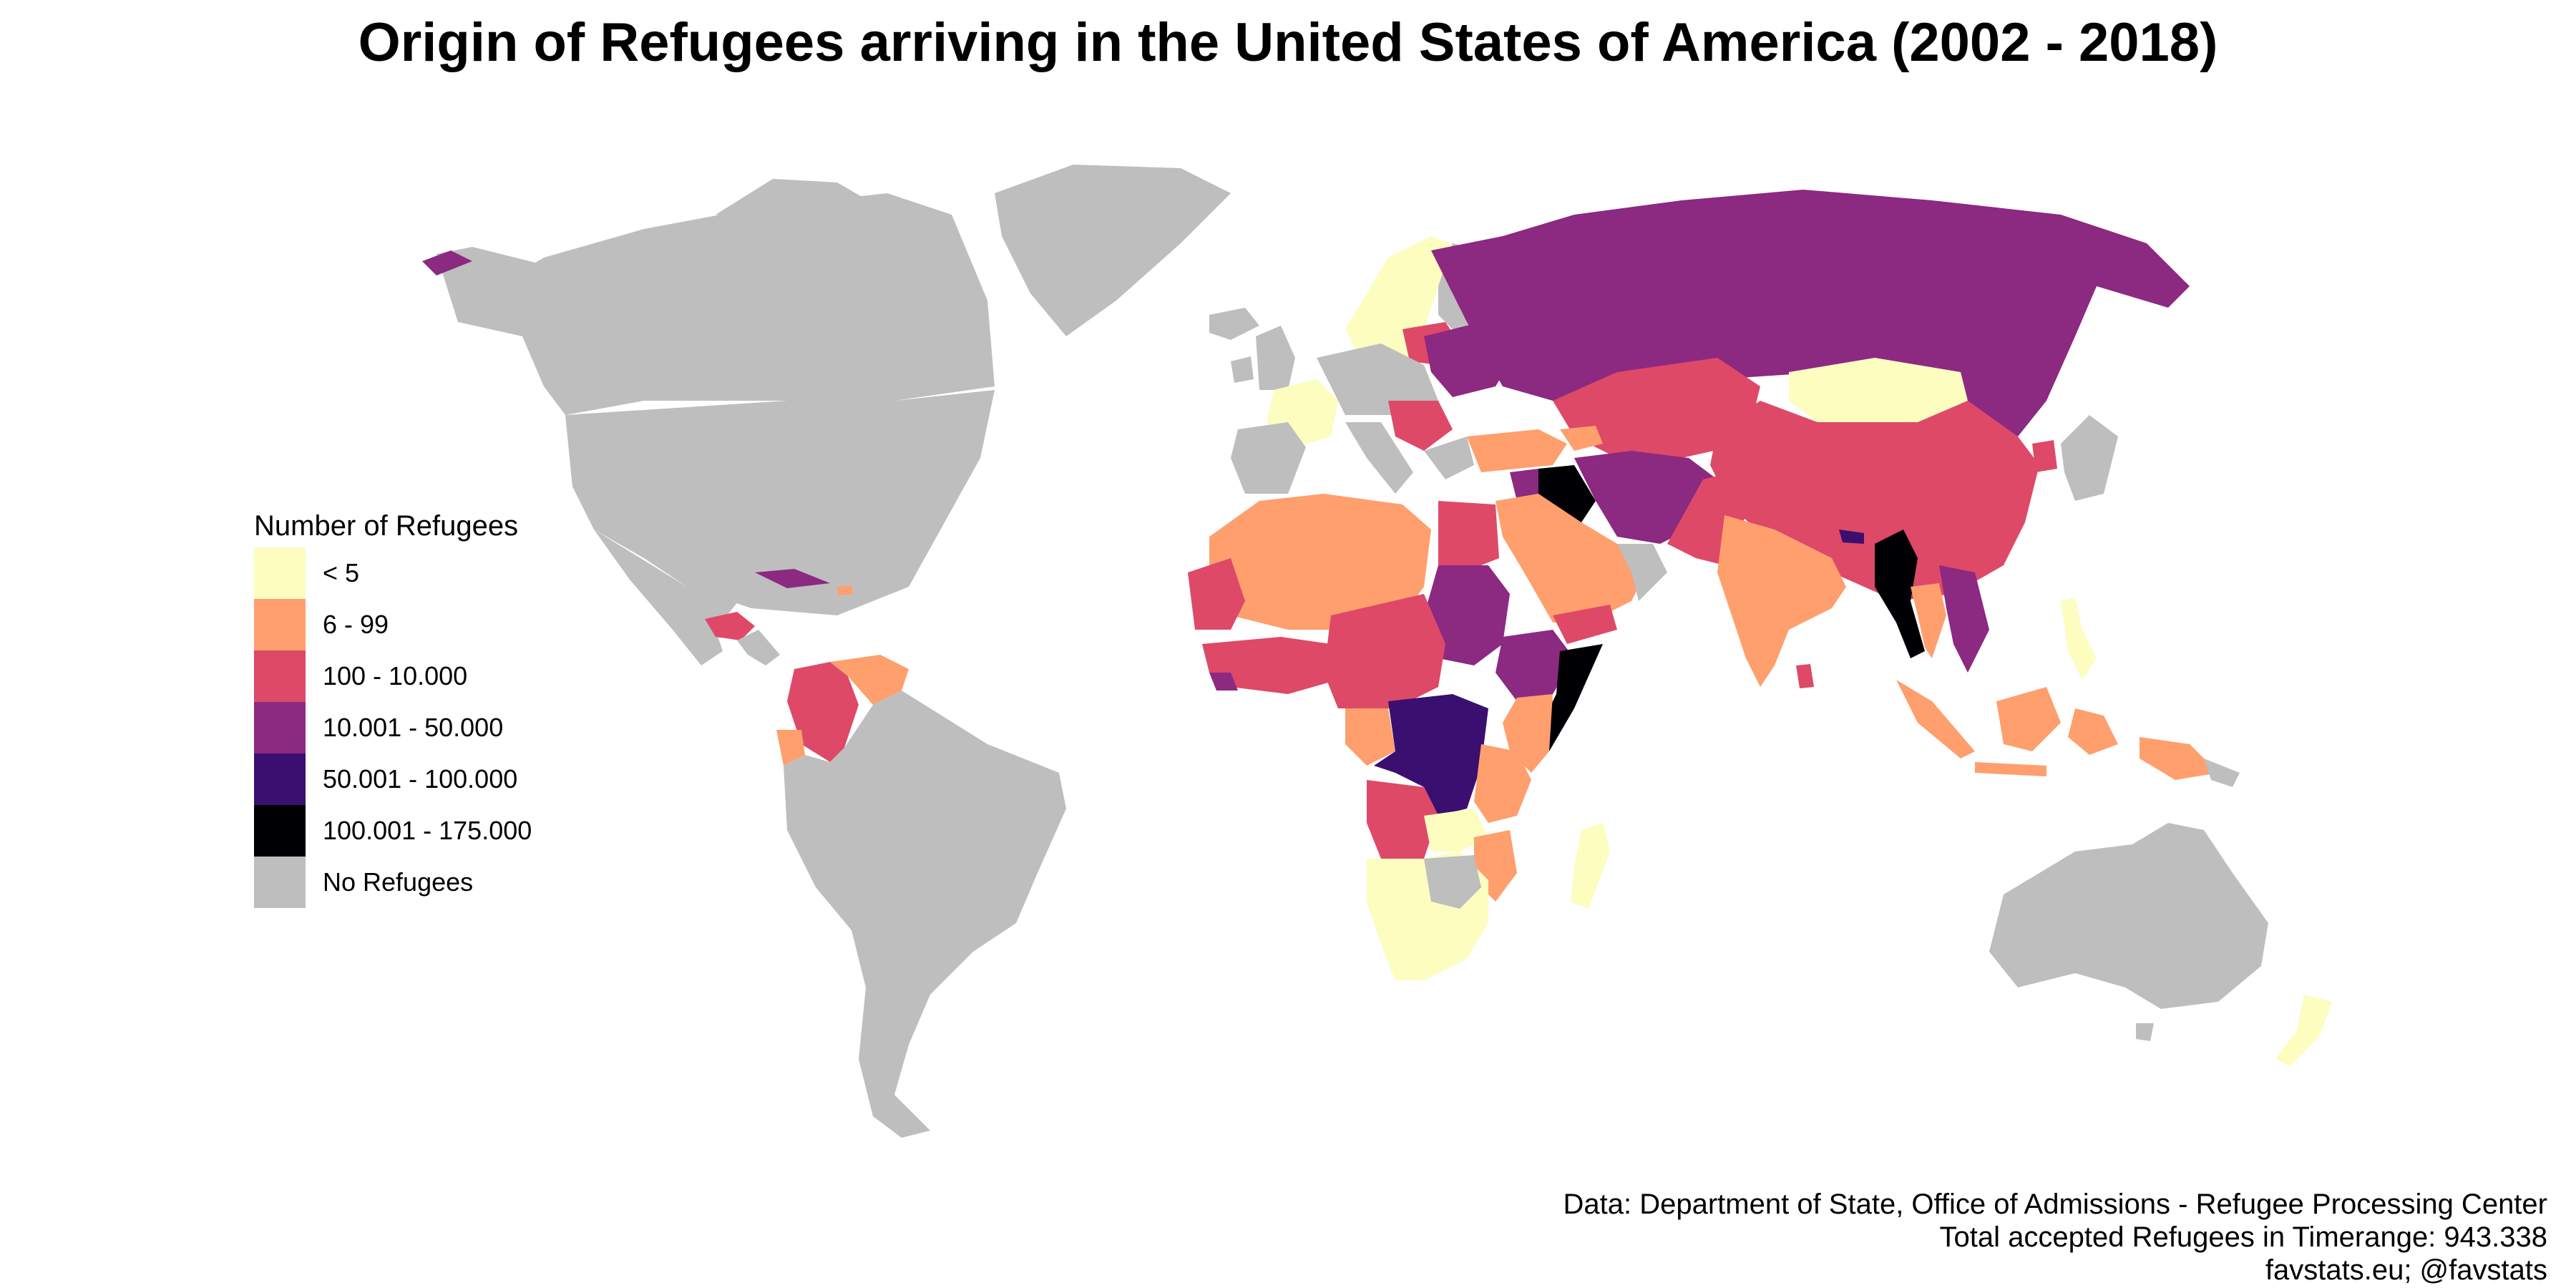 Image resolution: width=2576 pixels, height=1288 pixels. I want to click on region-venezuela, so click(869, 680).